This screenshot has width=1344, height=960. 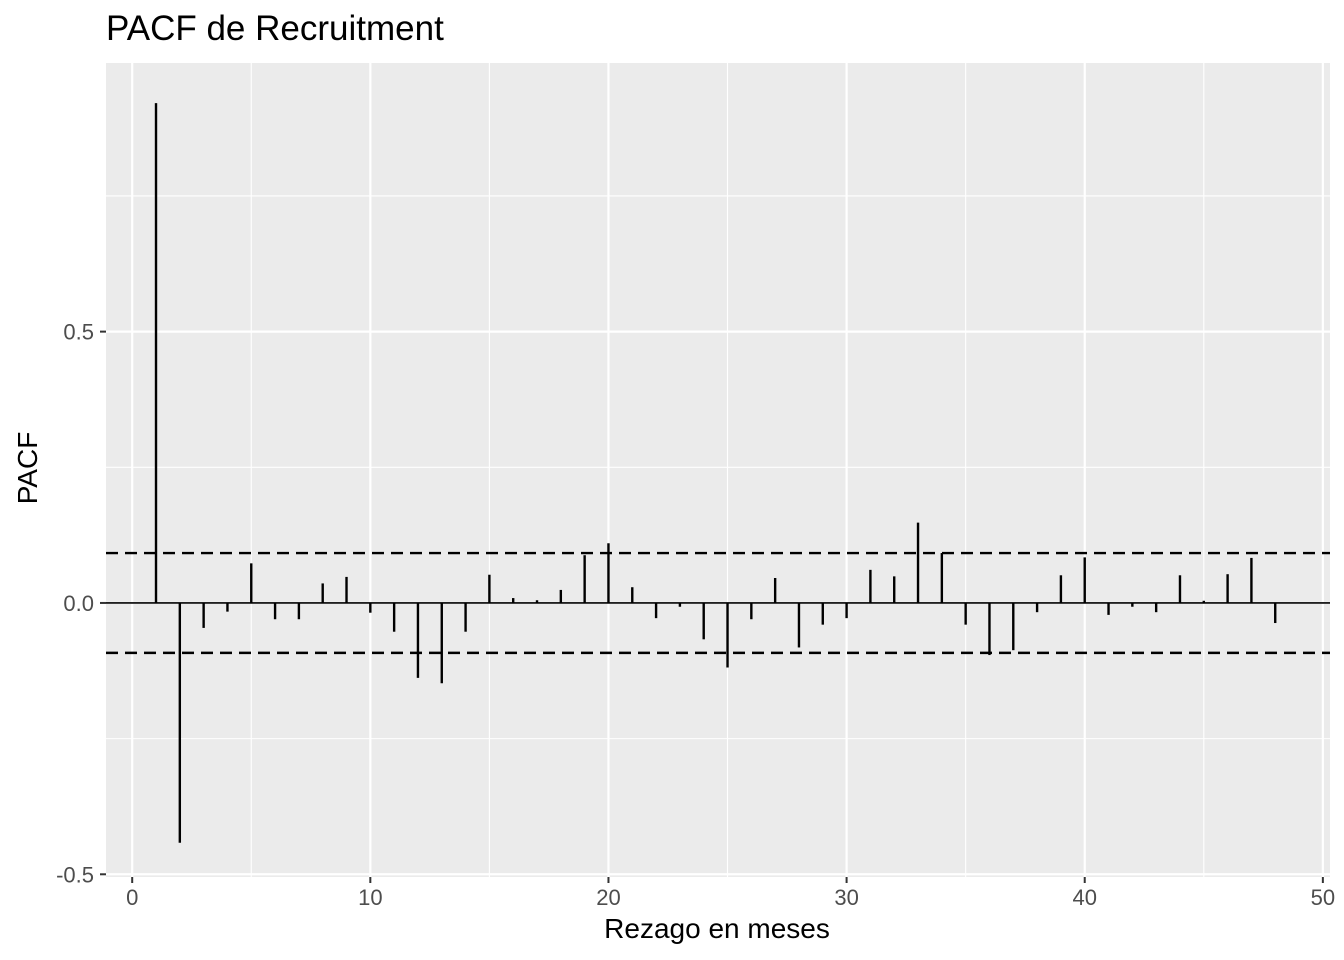 What do you see at coordinates (730, 893) in the screenshot?
I see `x-axis: 0 10 20 30 40 50` at bounding box center [730, 893].